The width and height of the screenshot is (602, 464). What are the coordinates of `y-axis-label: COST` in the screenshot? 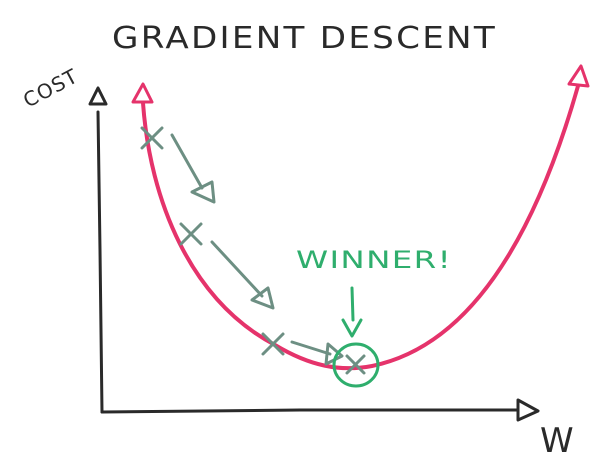 It's located at (50, 88).